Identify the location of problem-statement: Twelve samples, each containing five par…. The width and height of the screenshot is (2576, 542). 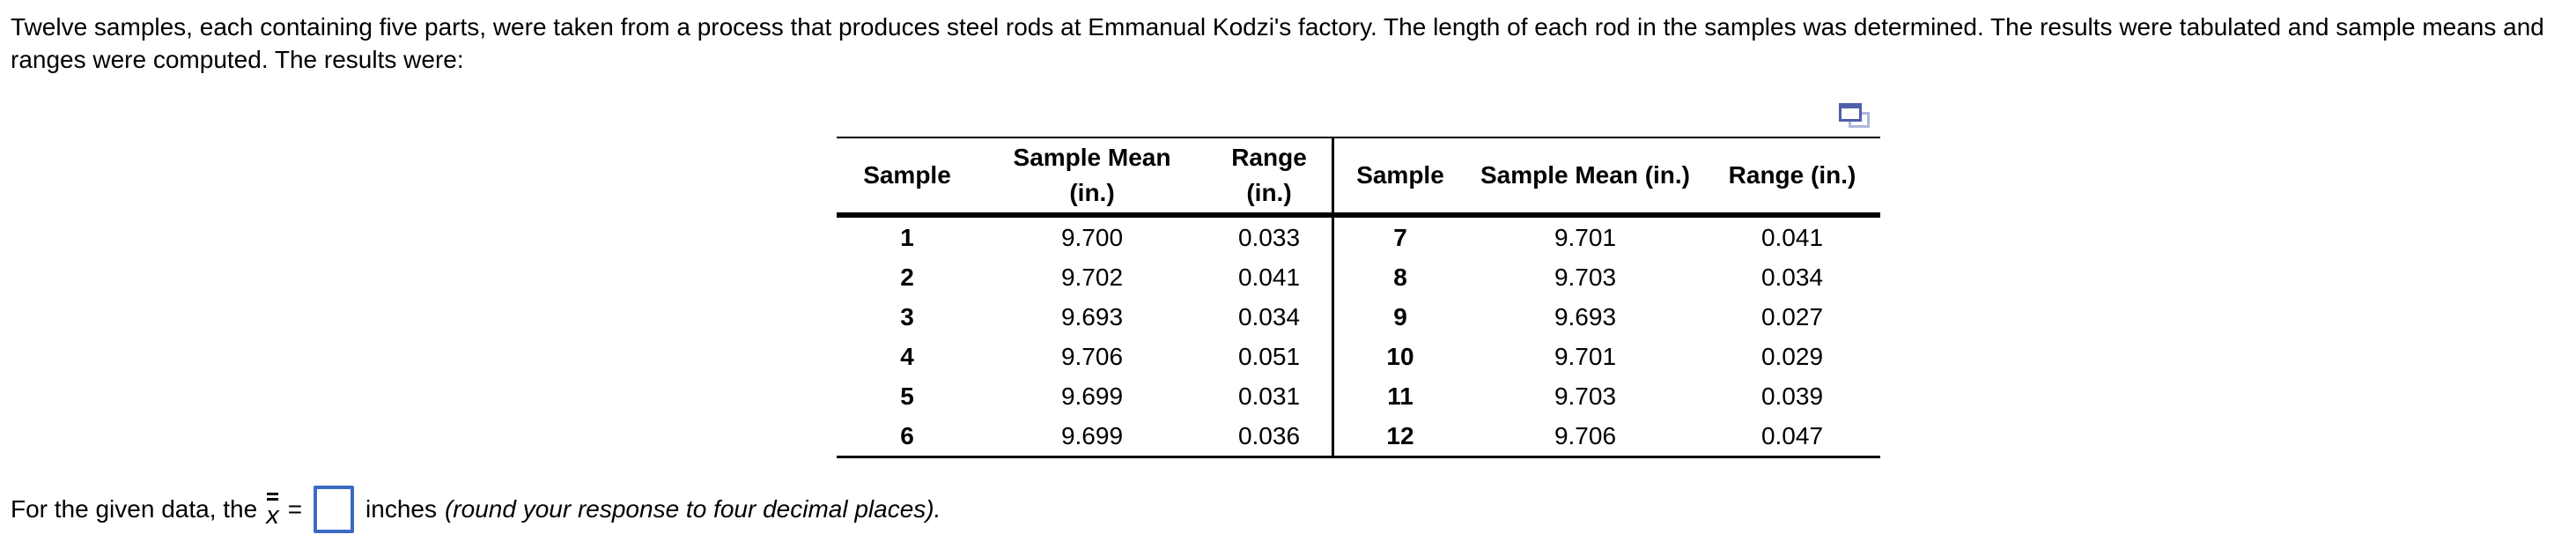
(1277, 43).